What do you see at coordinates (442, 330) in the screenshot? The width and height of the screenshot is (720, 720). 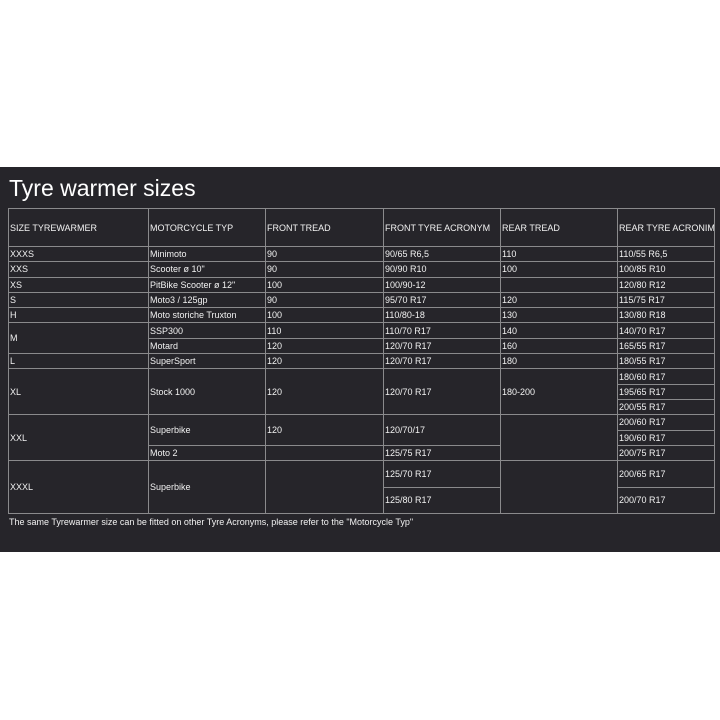 I see `table-cell: 110/70 R17` at bounding box center [442, 330].